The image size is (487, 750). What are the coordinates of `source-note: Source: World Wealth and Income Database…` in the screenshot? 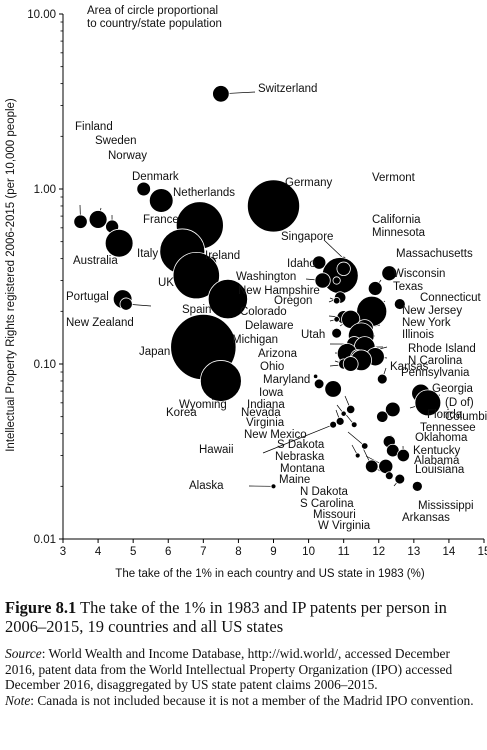 It's located at (244, 669).